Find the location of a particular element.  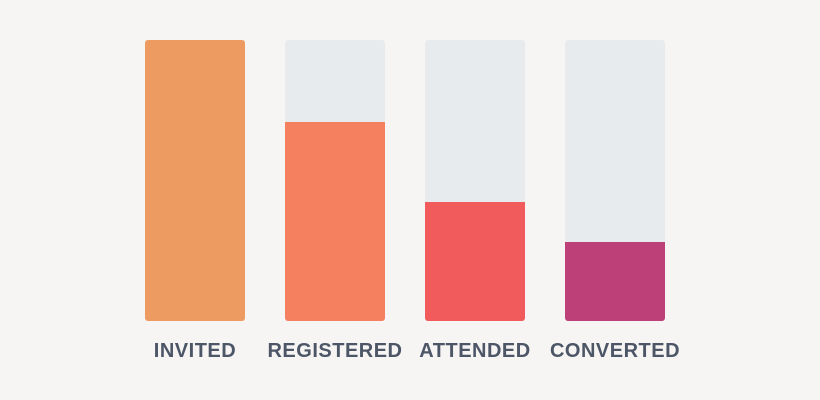

bar-track-invited is located at coordinates (195, 180).